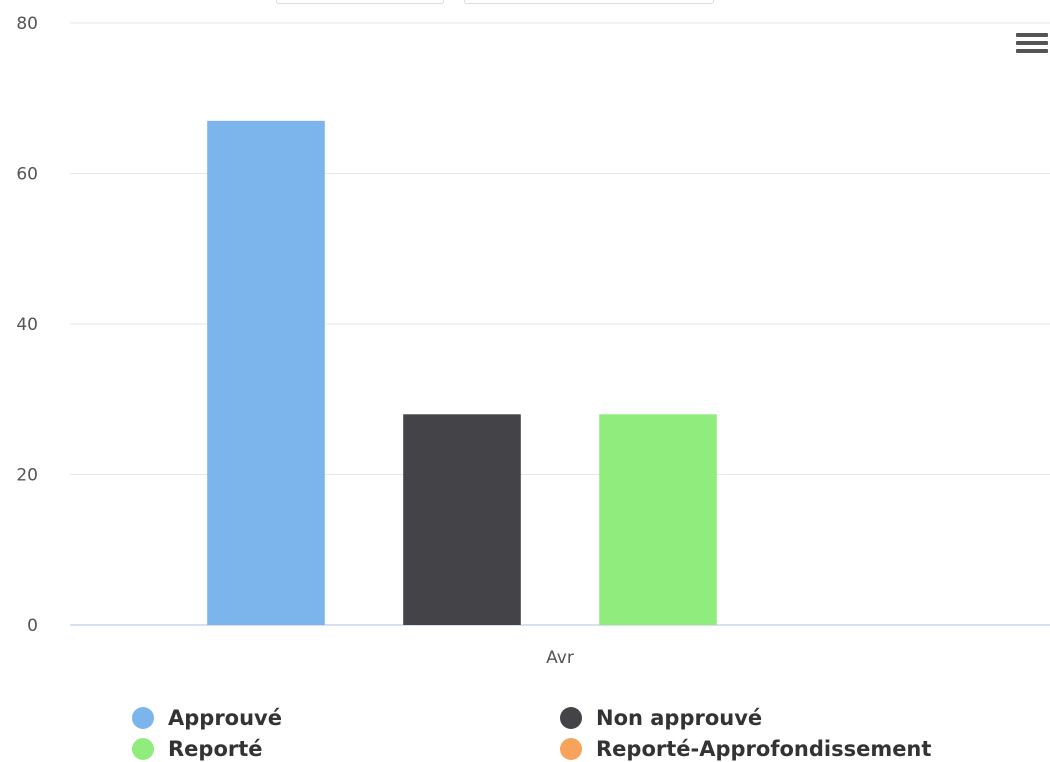 The height and width of the screenshot is (762, 1050). I want to click on x-tick-label: Avr, so click(560, 658).